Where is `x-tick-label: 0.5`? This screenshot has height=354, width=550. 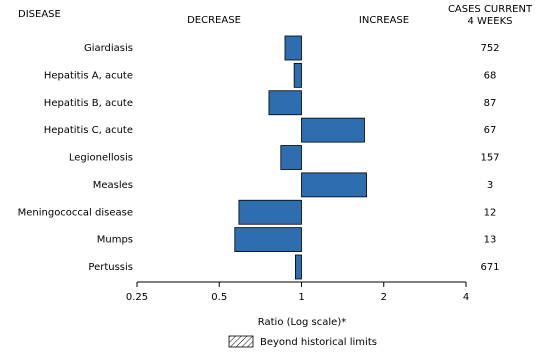 x-tick-label: 0.5 is located at coordinates (219, 297).